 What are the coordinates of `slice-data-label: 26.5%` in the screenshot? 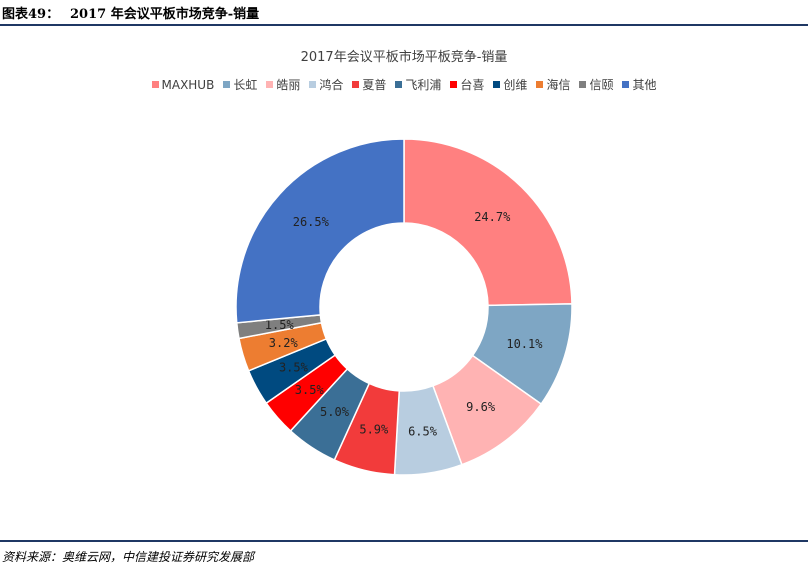 It's located at (311, 222).